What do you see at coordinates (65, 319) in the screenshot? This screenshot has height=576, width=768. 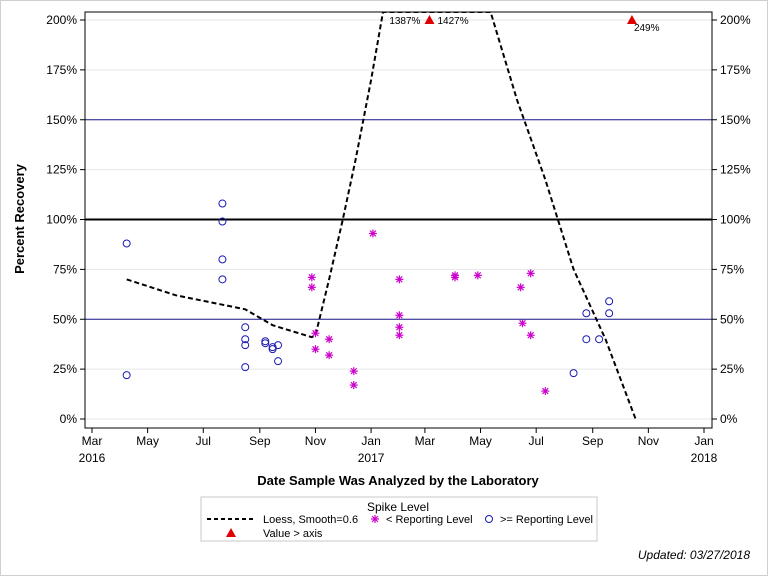 I see `y-tick-label: 50%` at bounding box center [65, 319].